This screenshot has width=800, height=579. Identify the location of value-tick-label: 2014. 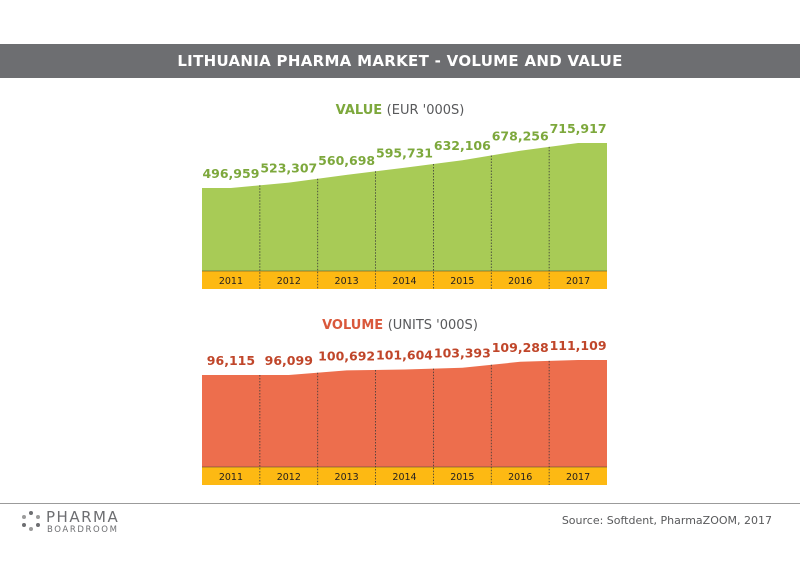
(404, 281).